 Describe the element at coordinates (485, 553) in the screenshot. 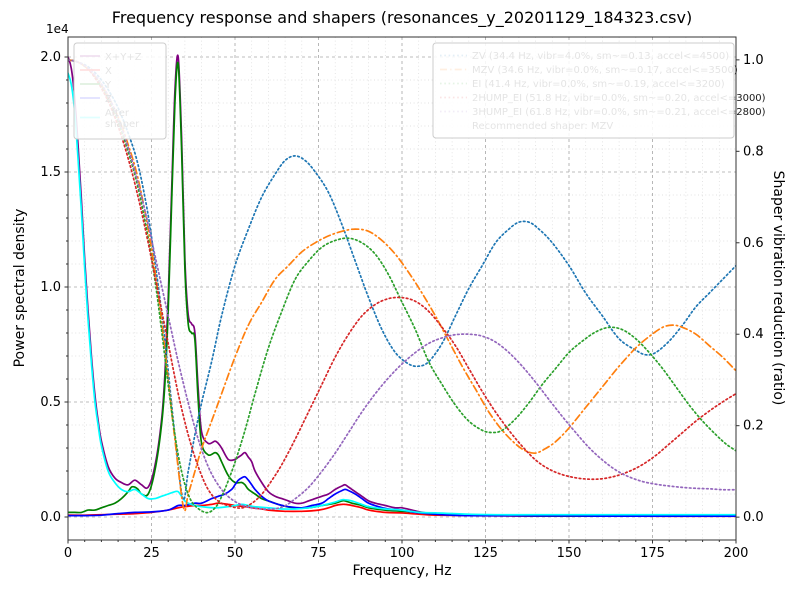

I see `x-tick-label: 125` at that location.